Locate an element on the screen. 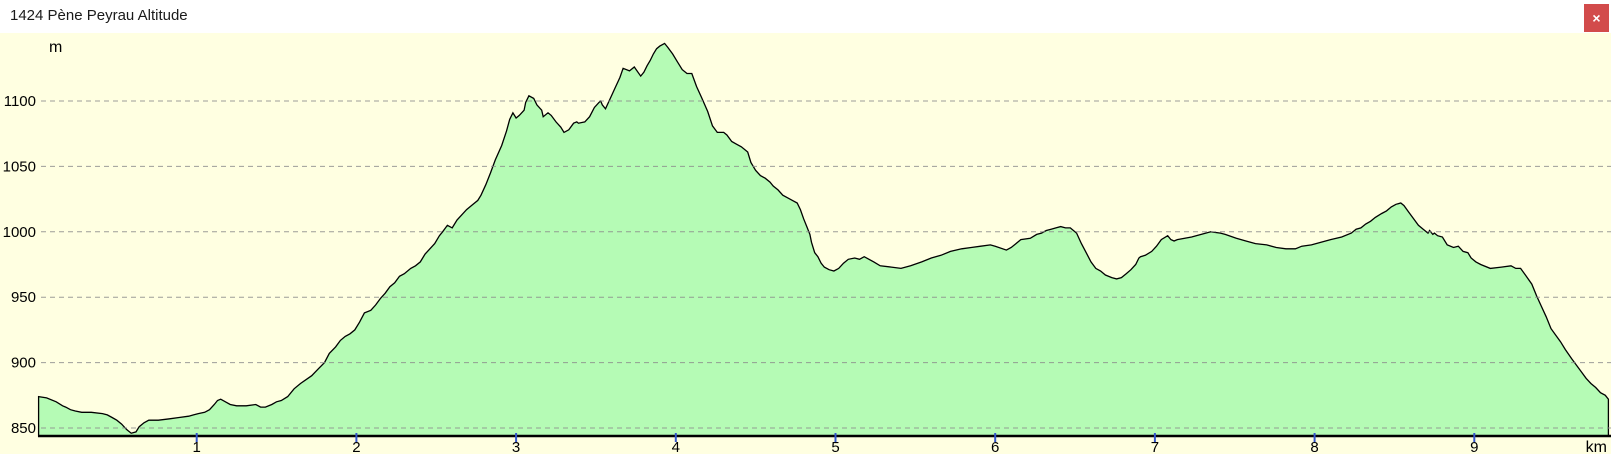 The height and width of the screenshot is (454, 1611). x-tick-label-3: 3 is located at coordinates (516, 446).